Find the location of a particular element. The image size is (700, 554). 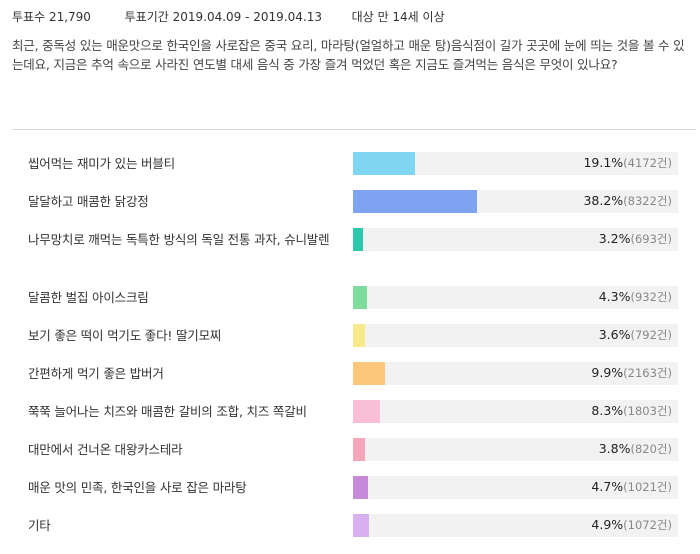

target-value: 만 14세 이상 is located at coordinates (411, 17).